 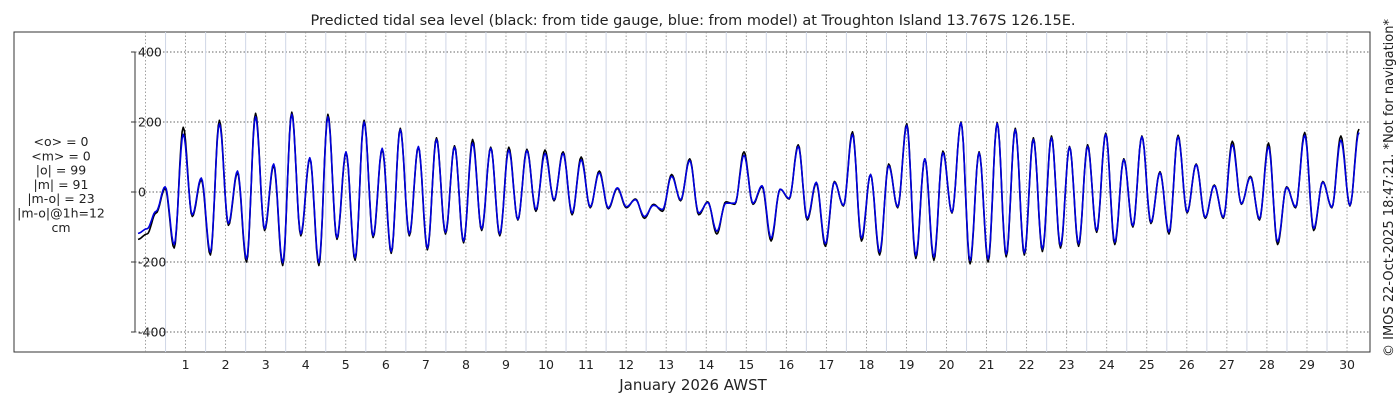 I want to click on x-tick-label: 6, so click(x=386, y=364).